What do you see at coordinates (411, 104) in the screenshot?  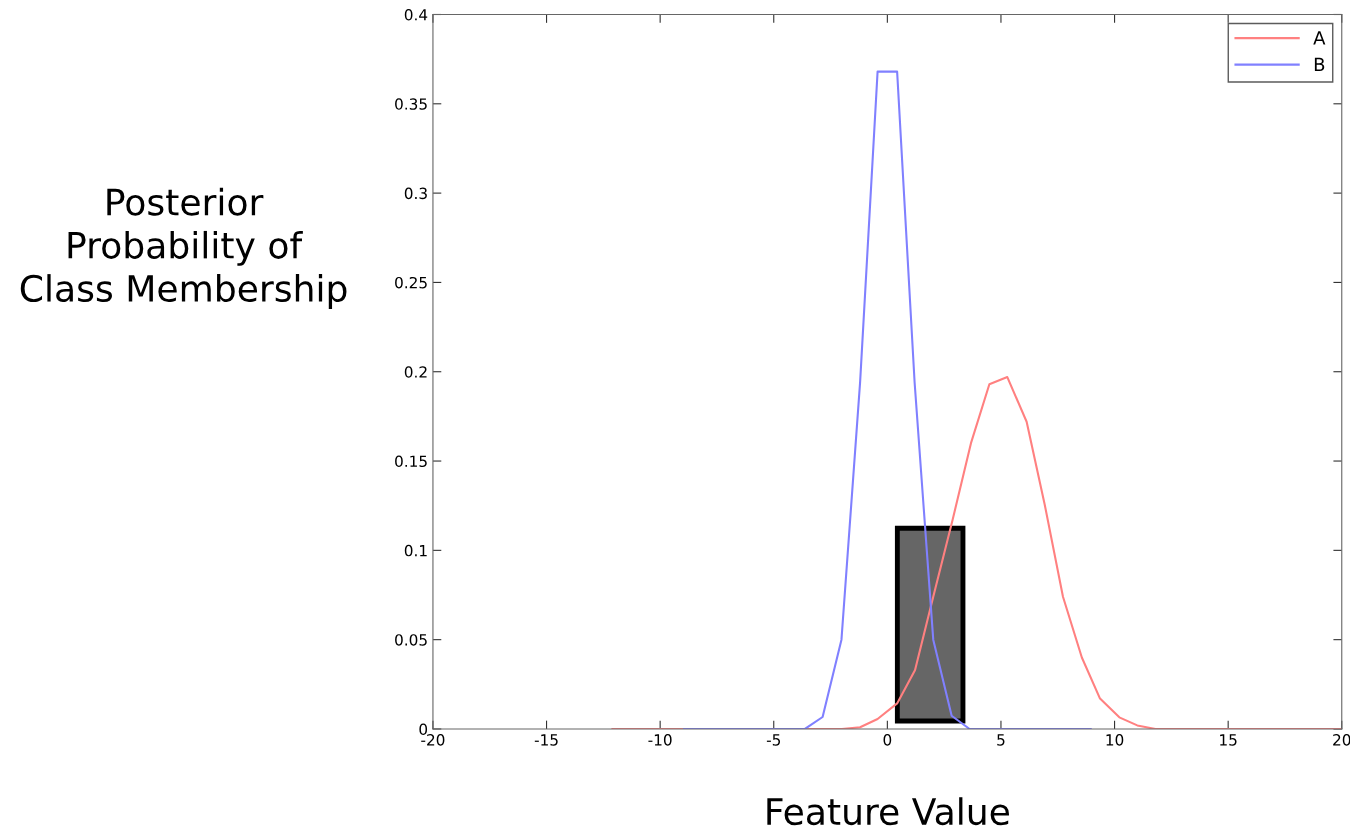 I see `y-tick-label: 0.35` at bounding box center [411, 104].